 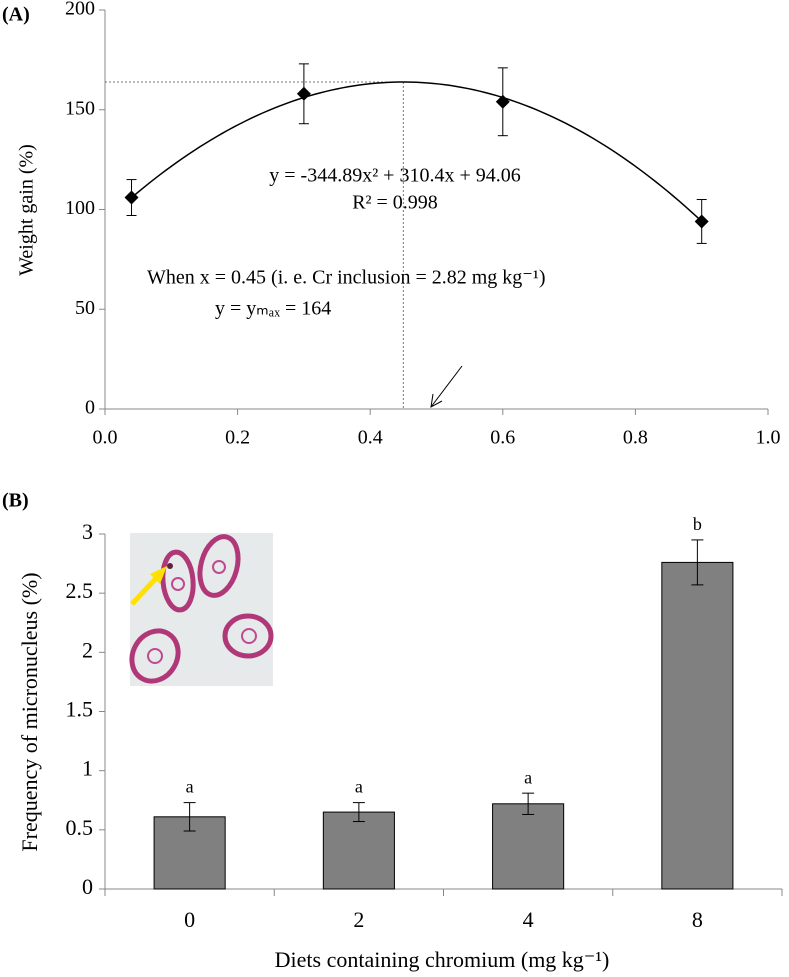 I want to click on y-axis-label: Frequency of micronucleus (%), so click(x=29, y=711).